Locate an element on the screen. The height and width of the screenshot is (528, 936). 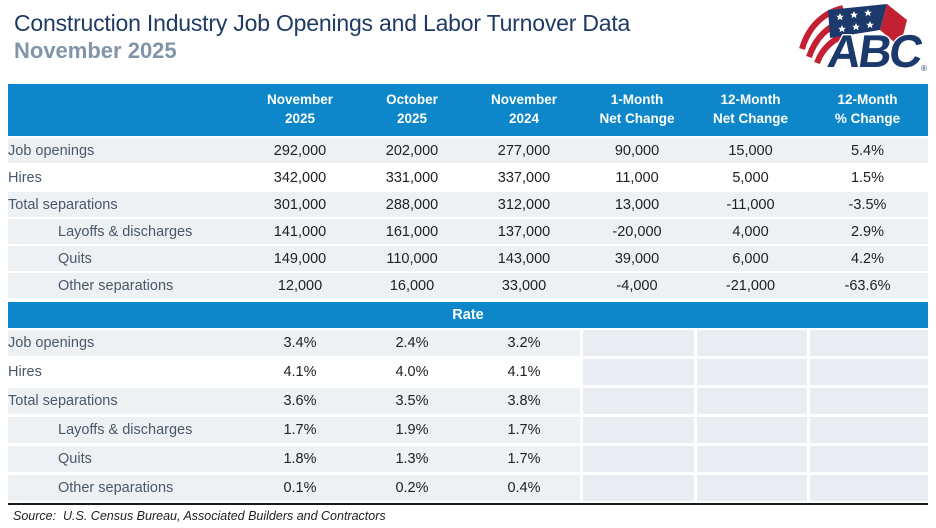
value-cell: 1.8% is located at coordinates (300, 460).